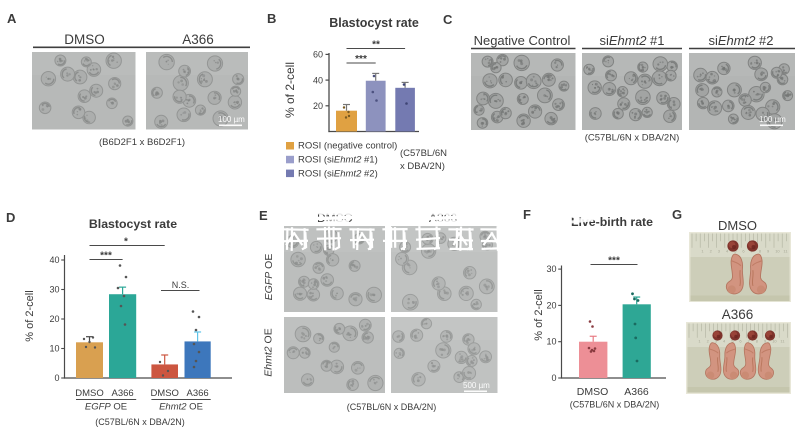 This screenshot has width=800, height=436. Describe the element at coordinates (10, 217) in the screenshot. I see `svg-text: D` at that location.